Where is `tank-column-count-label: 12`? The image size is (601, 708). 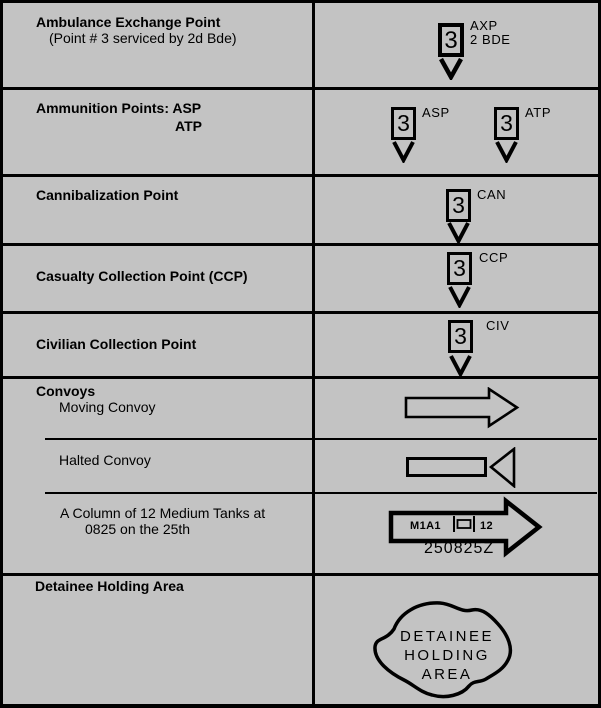
tank-column-count-label: 12 is located at coordinates (487, 526).